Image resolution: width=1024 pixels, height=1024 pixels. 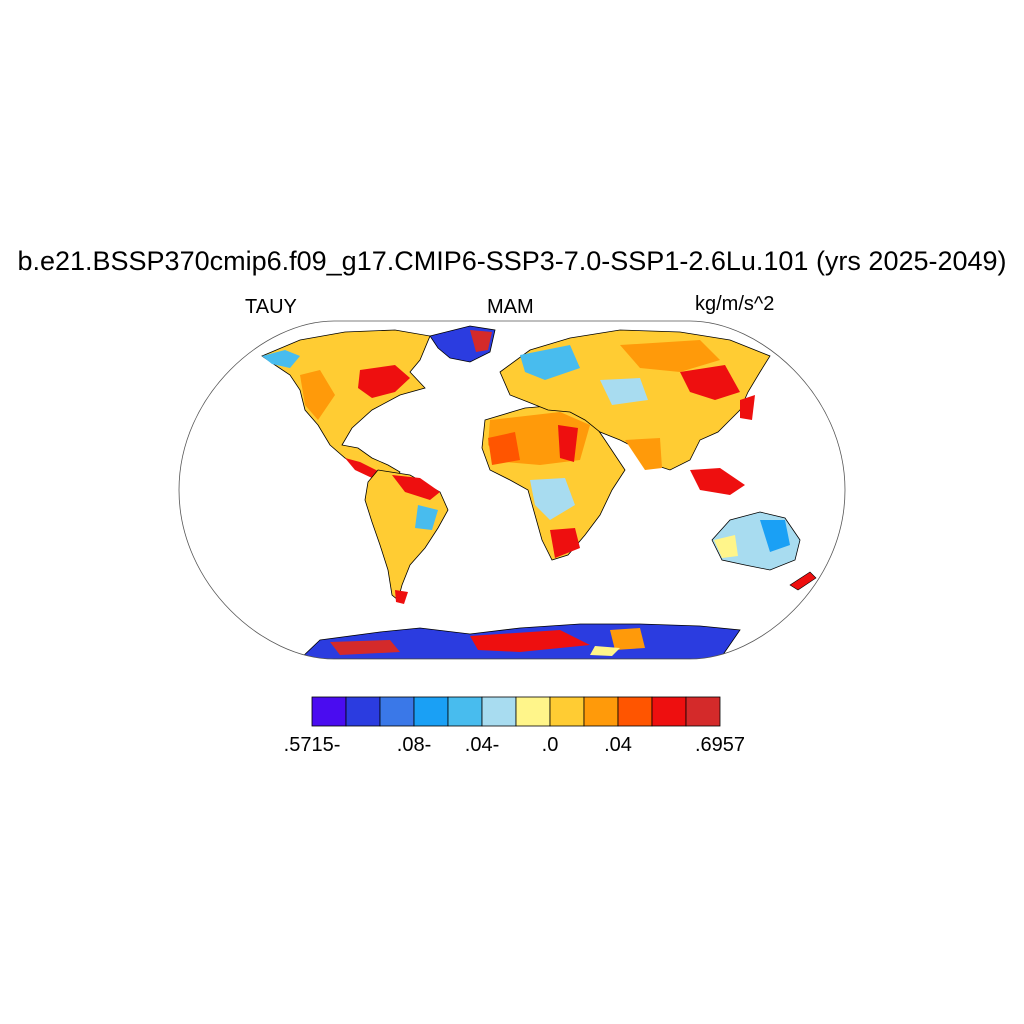 I want to click on egypt-red, so click(x=568, y=443).